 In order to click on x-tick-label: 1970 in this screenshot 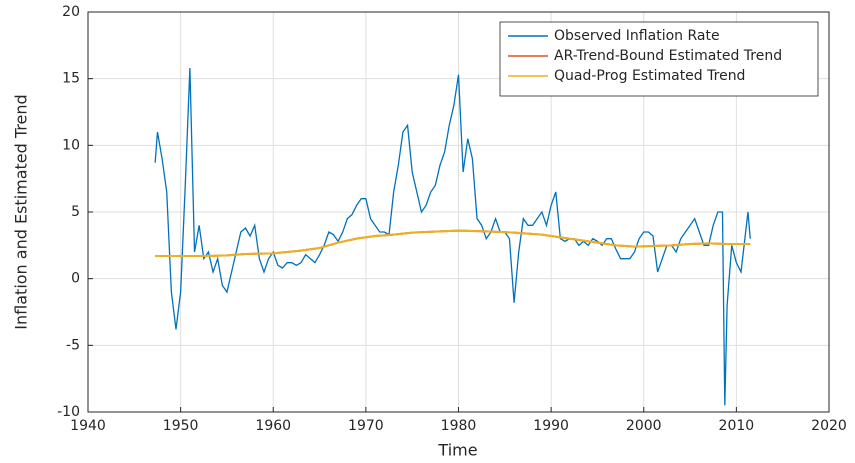, I will do `click(366, 426)`.